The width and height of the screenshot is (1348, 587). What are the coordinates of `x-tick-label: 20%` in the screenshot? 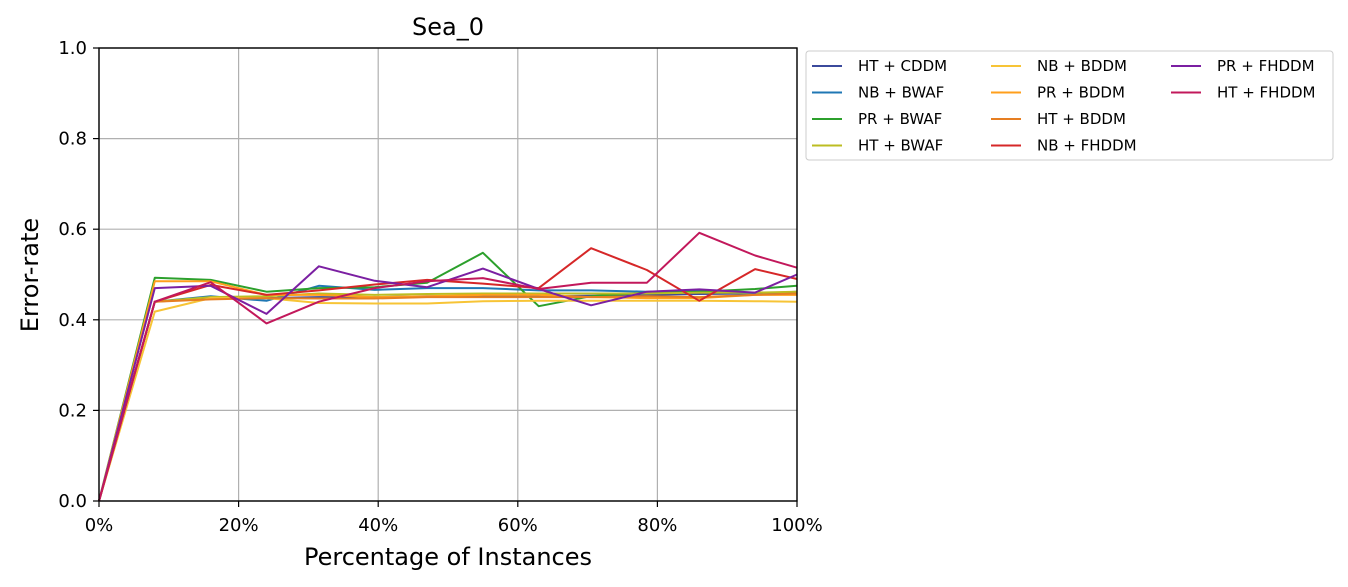 It's located at (239, 525).